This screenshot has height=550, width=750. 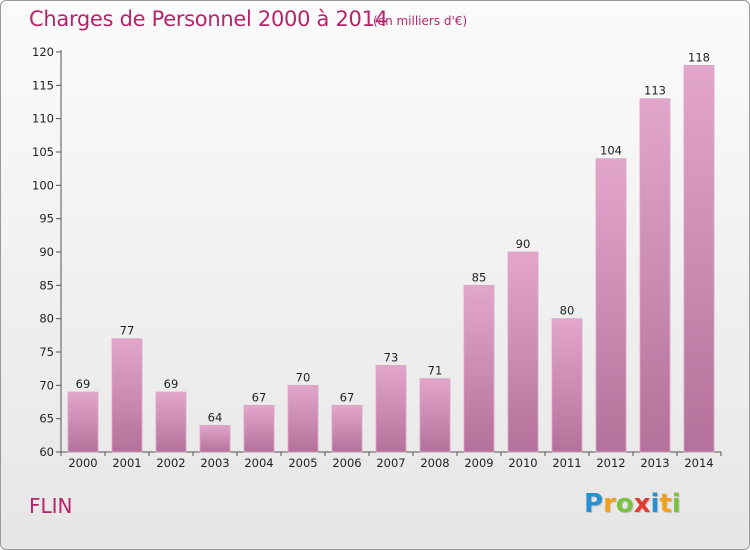 I want to click on y-tick-label: 70, so click(x=46, y=385).